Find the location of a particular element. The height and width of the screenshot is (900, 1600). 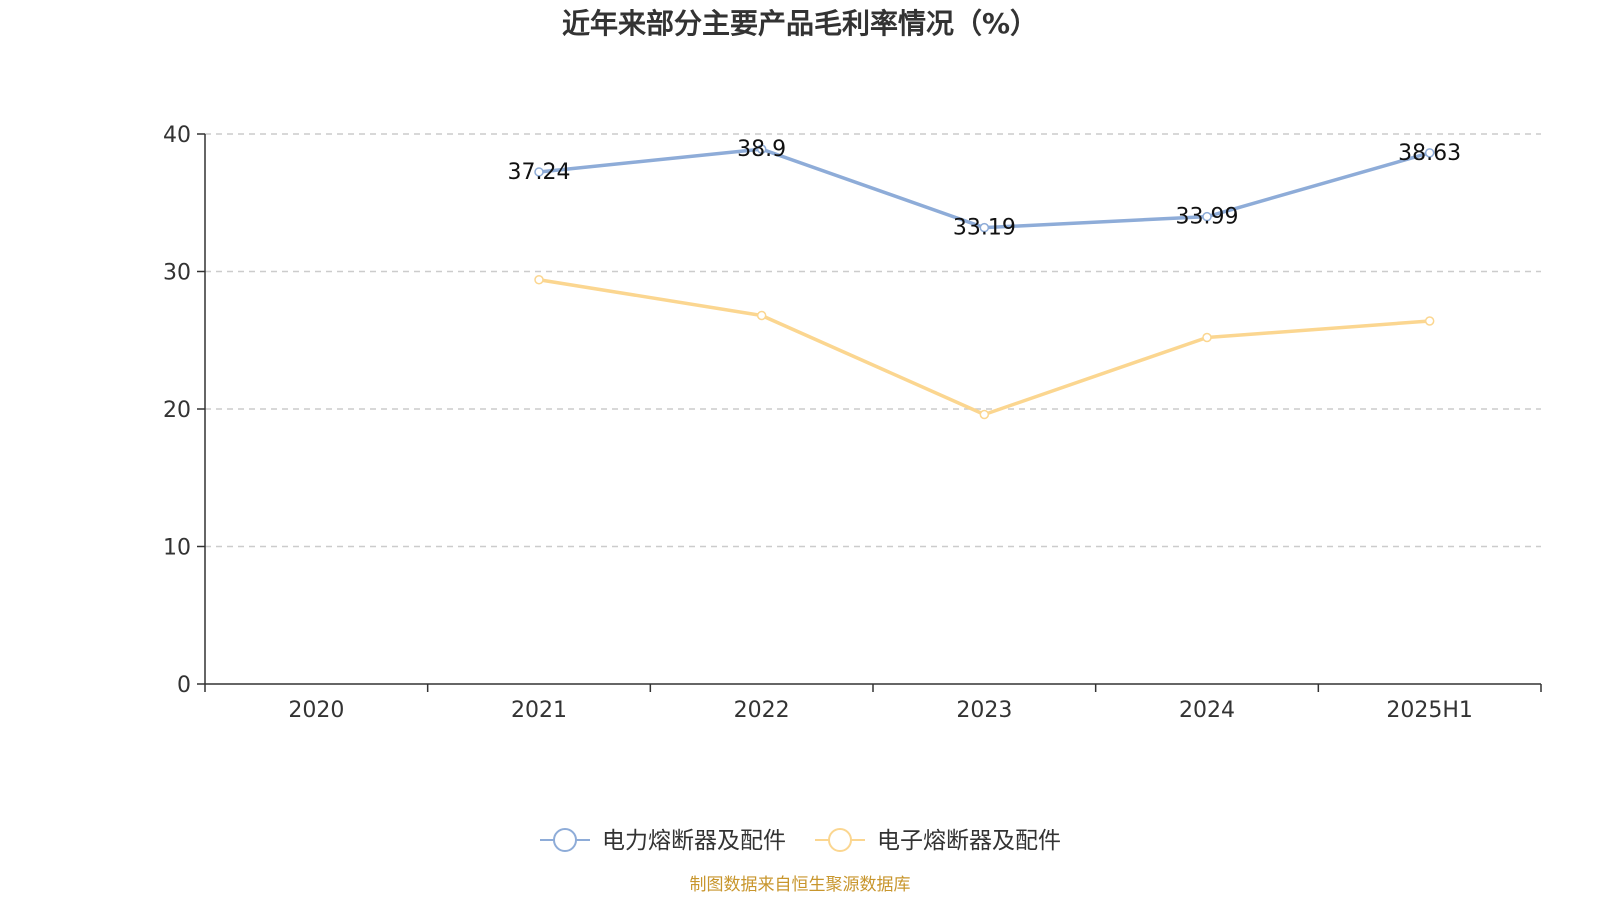

data-label: 37.24 is located at coordinates (539, 172).